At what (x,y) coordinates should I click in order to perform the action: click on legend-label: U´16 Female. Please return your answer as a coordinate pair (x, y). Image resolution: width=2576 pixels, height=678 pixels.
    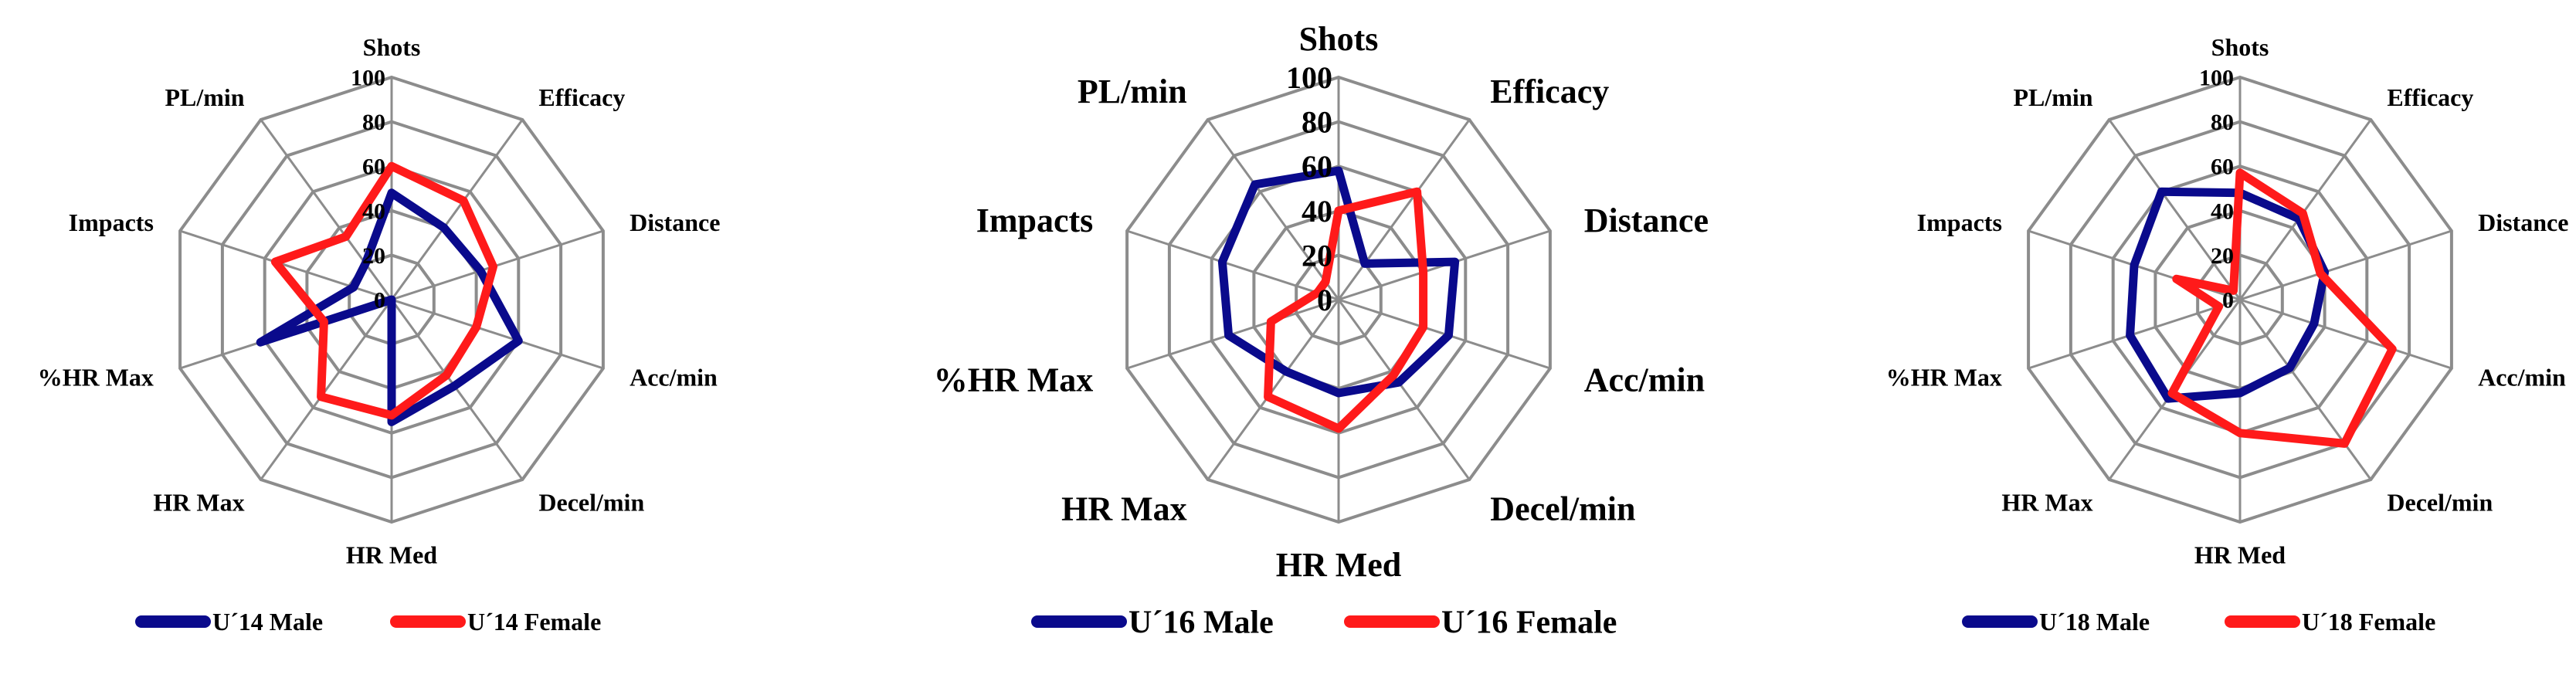
    Looking at the image, I should click on (1529, 623).